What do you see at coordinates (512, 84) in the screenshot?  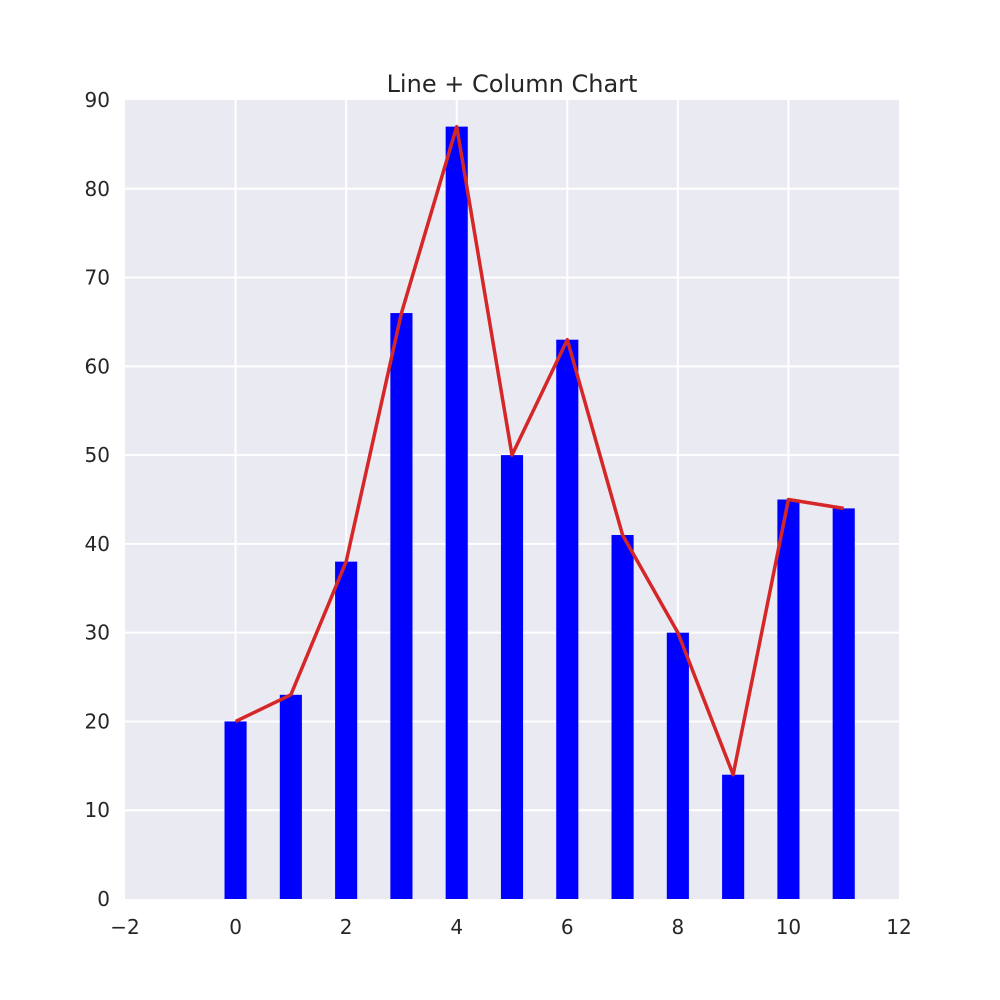 I see `chart-title: Line + Column Chart` at bounding box center [512, 84].